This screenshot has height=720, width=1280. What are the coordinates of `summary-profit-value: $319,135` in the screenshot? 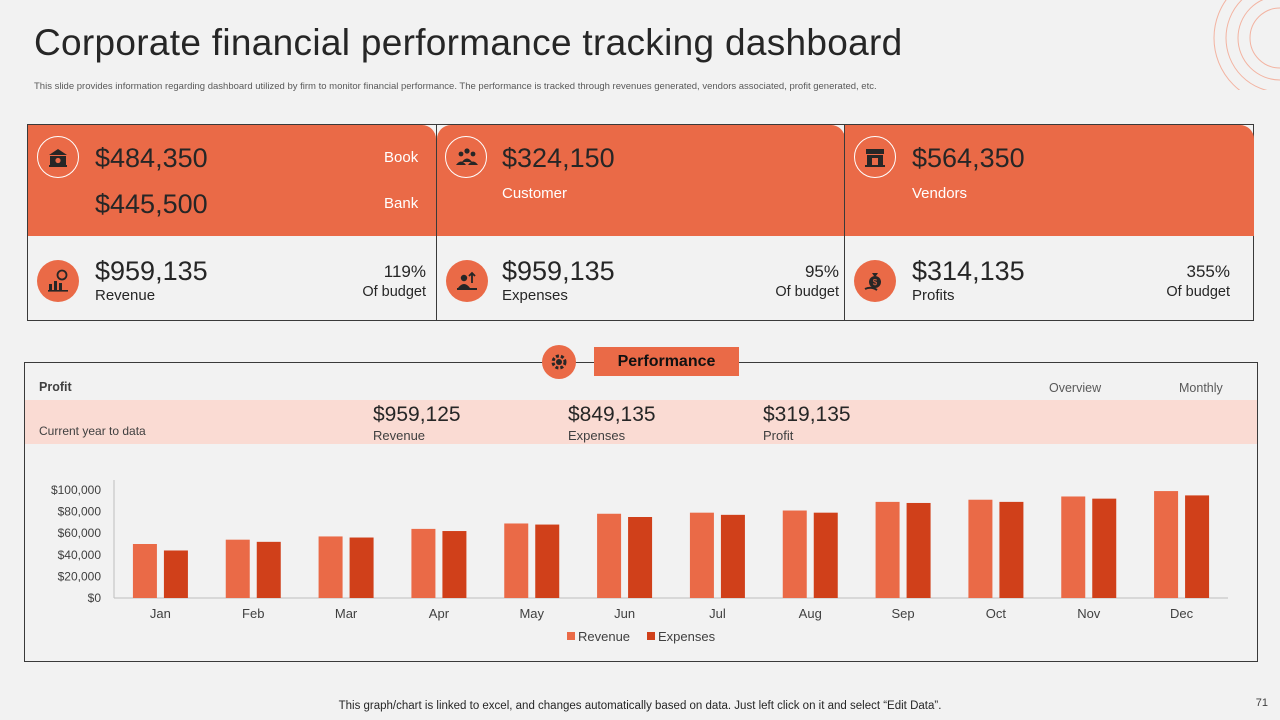 It's located at (807, 414).